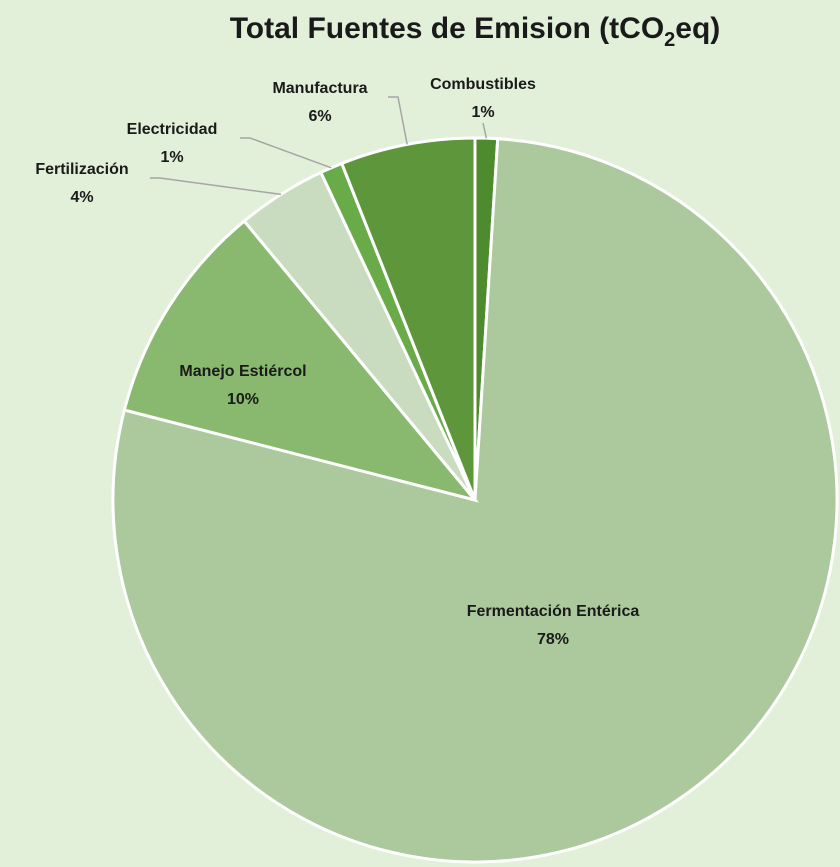 Image resolution: width=840 pixels, height=867 pixels. Describe the element at coordinates (81, 197) in the screenshot. I see `slice-value-label: 4%` at that location.